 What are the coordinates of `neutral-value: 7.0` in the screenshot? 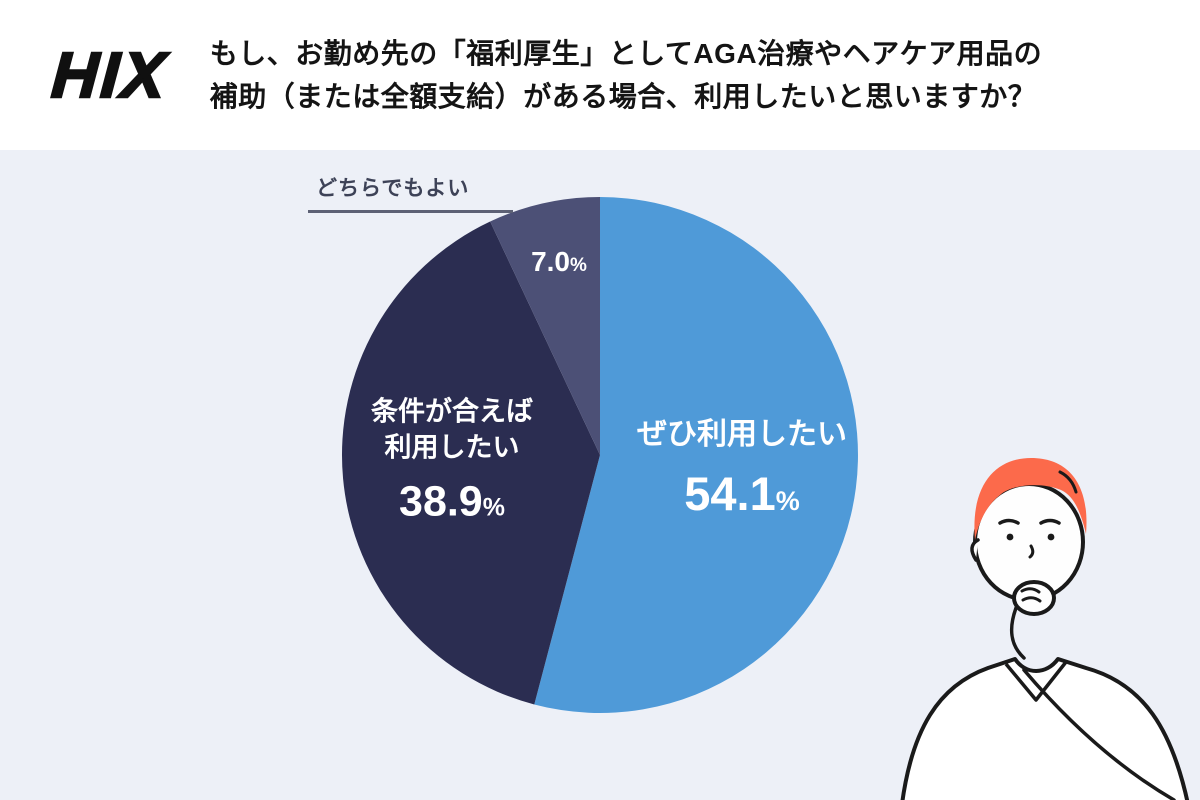 It's located at (551, 262).